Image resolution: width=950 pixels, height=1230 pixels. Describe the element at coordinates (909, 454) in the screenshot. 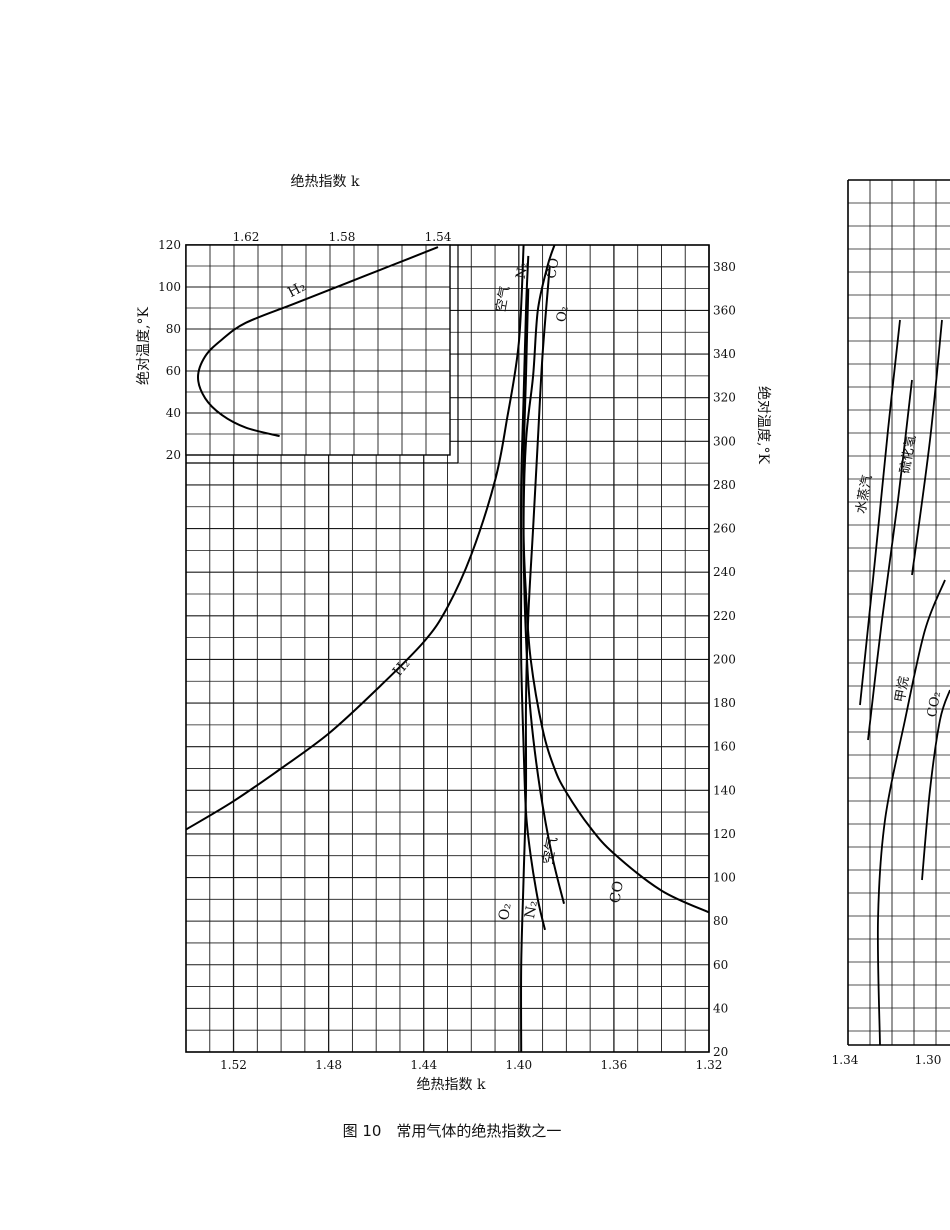

I see `right-series-label: 硫化氢` at that location.